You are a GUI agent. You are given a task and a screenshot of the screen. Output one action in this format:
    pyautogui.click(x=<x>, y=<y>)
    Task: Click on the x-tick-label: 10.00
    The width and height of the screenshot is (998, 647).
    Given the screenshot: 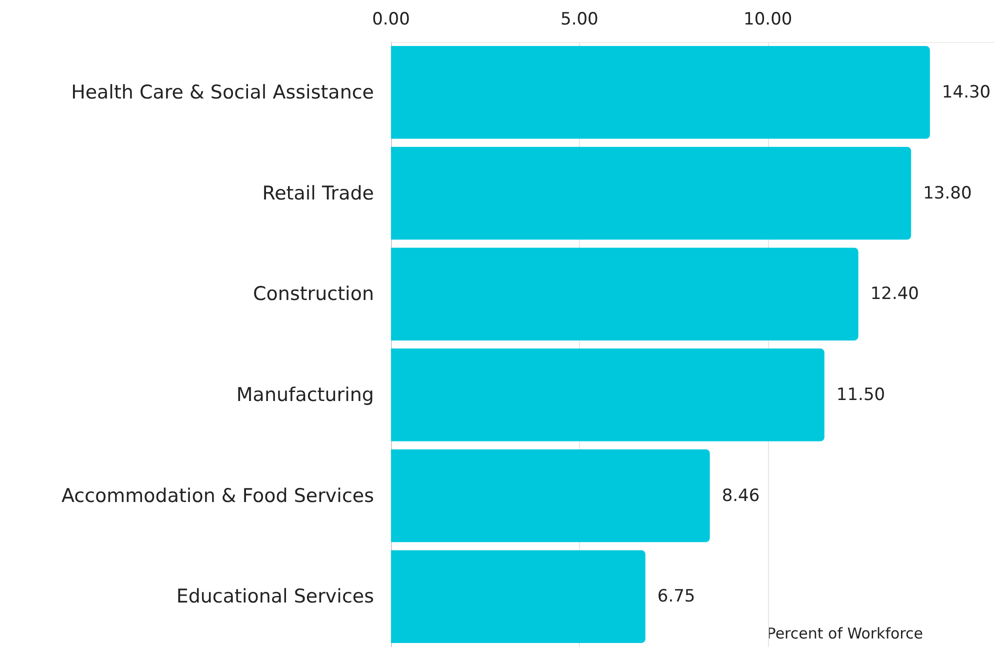 What is the action you would take?
    pyautogui.click(x=768, y=20)
    